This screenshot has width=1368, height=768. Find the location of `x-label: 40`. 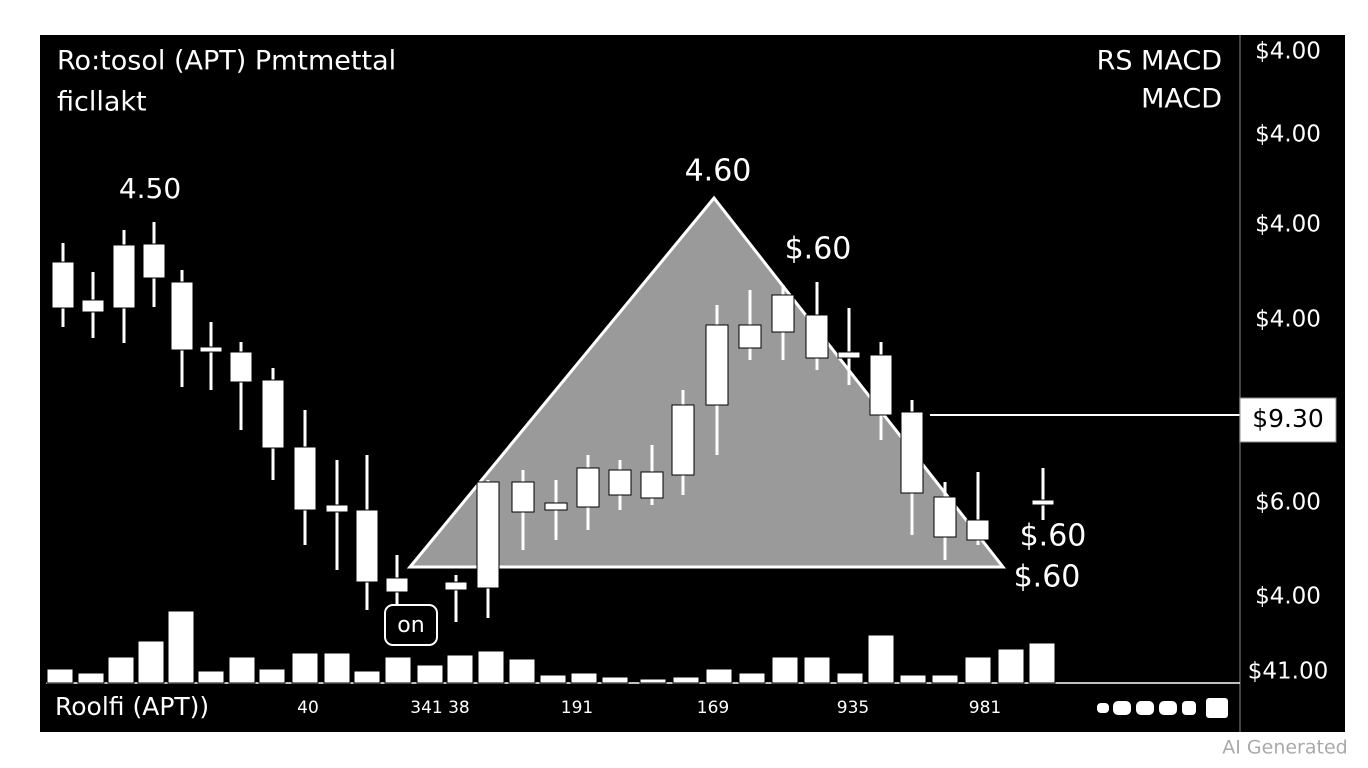

x-label: 40 is located at coordinates (308, 708).